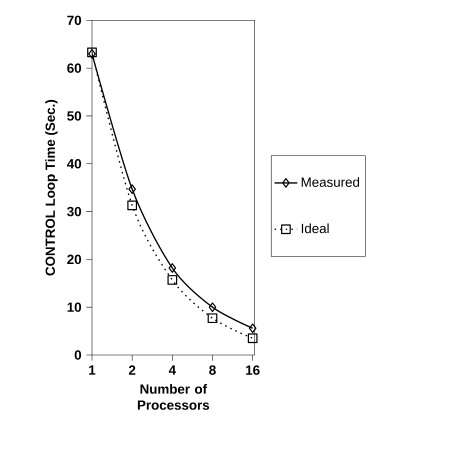 The width and height of the screenshot is (450, 457). Describe the element at coordinates (253, 370) in the screenshot. I see `x-tick-label: 16` at that location.